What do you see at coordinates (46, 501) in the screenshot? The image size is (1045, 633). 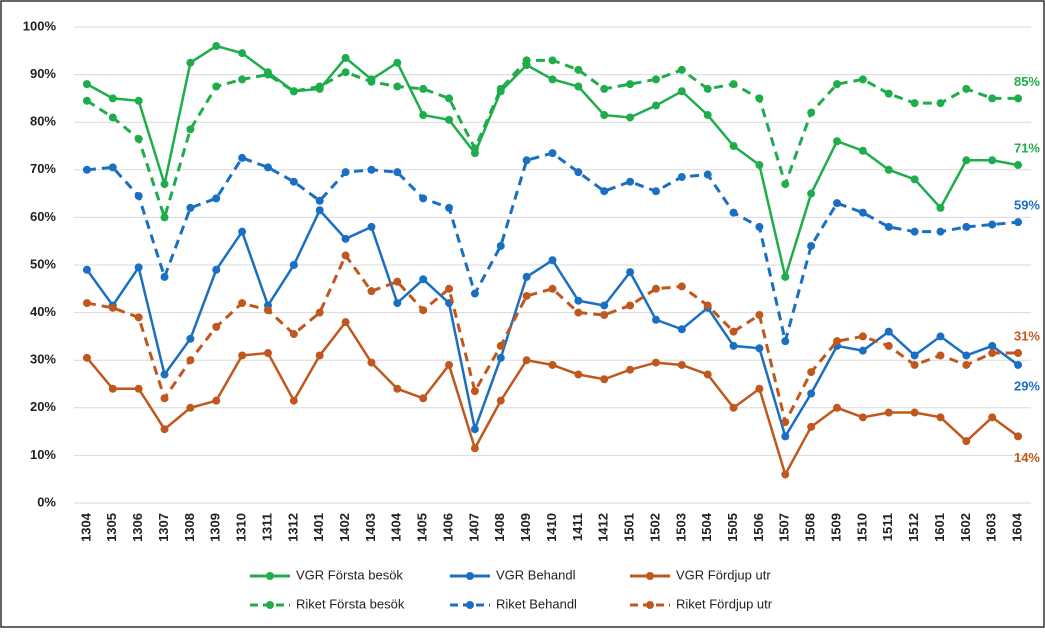 I see `y-tick-label: 0%` at bounding box center [46, 501].